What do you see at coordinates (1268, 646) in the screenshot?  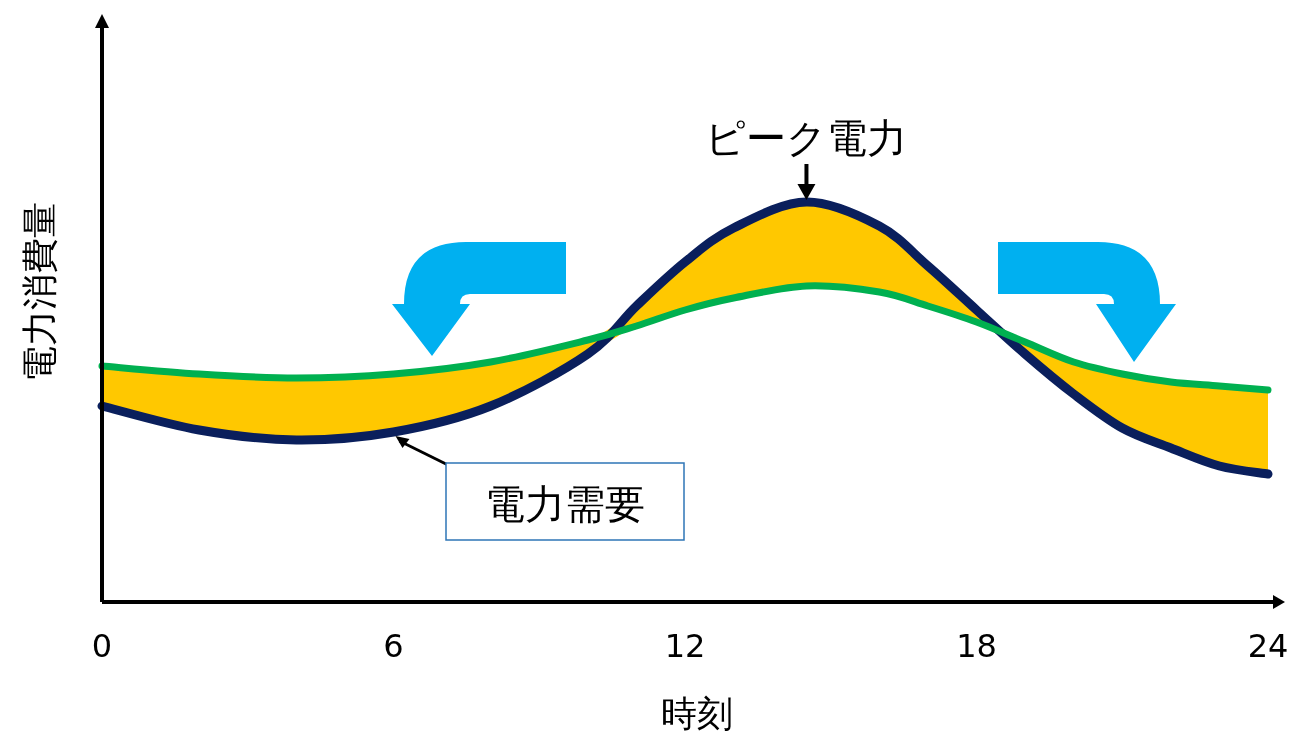 I see `x-tick-label: 24` at bounding box center [1268, 646].